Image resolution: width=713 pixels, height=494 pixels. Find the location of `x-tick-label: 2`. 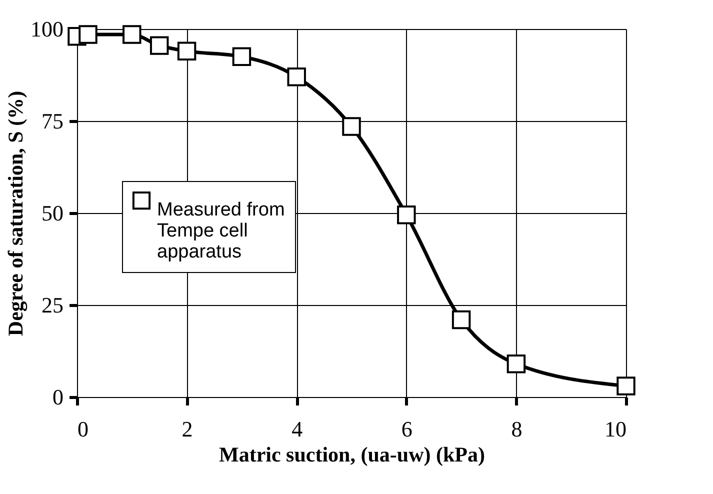

x-tick-label: 2 is located at coordinates (187, 429).